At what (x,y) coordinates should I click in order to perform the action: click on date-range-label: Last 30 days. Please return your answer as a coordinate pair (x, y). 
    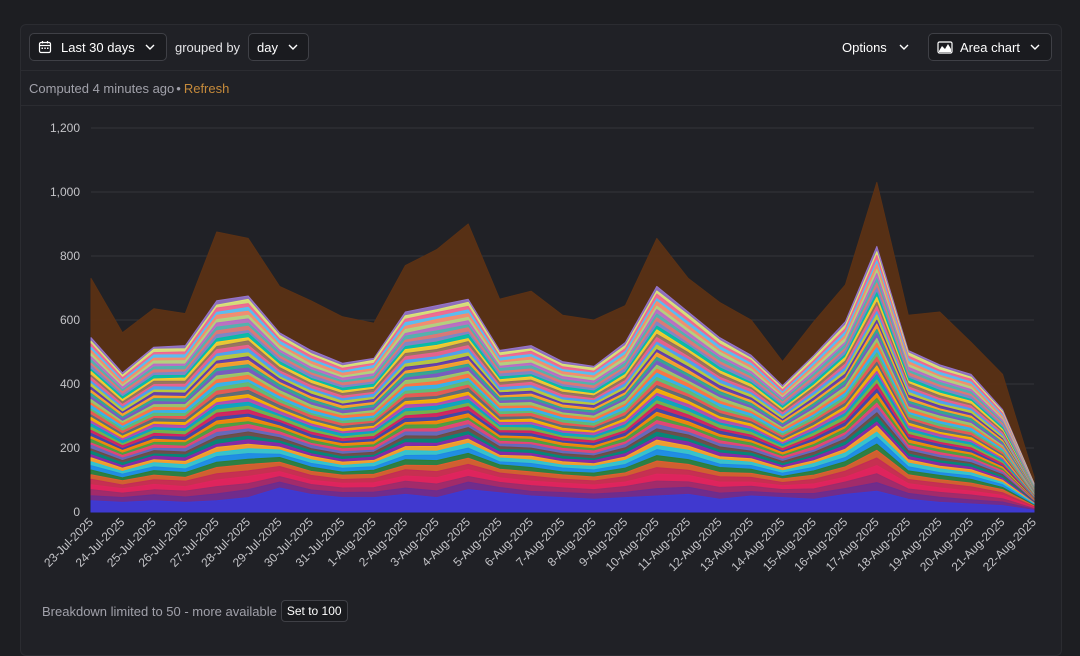
    Looking at the image, I should click on (98, 47).